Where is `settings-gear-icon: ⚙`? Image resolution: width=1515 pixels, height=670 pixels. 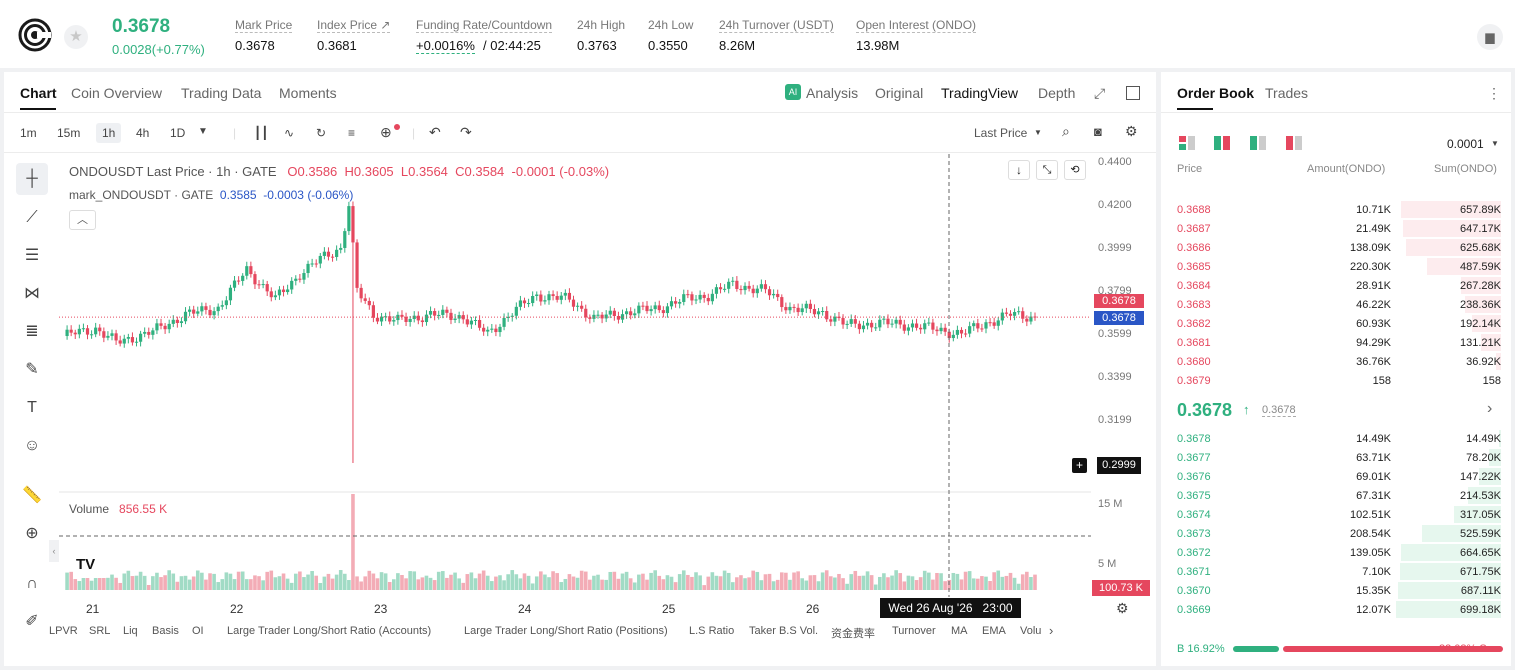 settings-gear-icon: ⚙ is located at coordinates (1131, 131).